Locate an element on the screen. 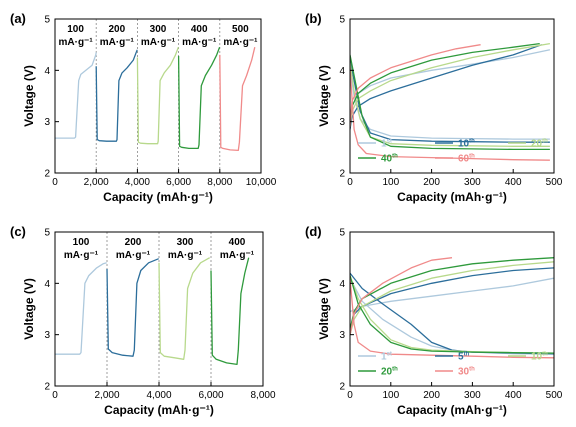 The width and height of the screenshot is (576, 427). legend-label-number: 30 is located at coordinates (464, 372).